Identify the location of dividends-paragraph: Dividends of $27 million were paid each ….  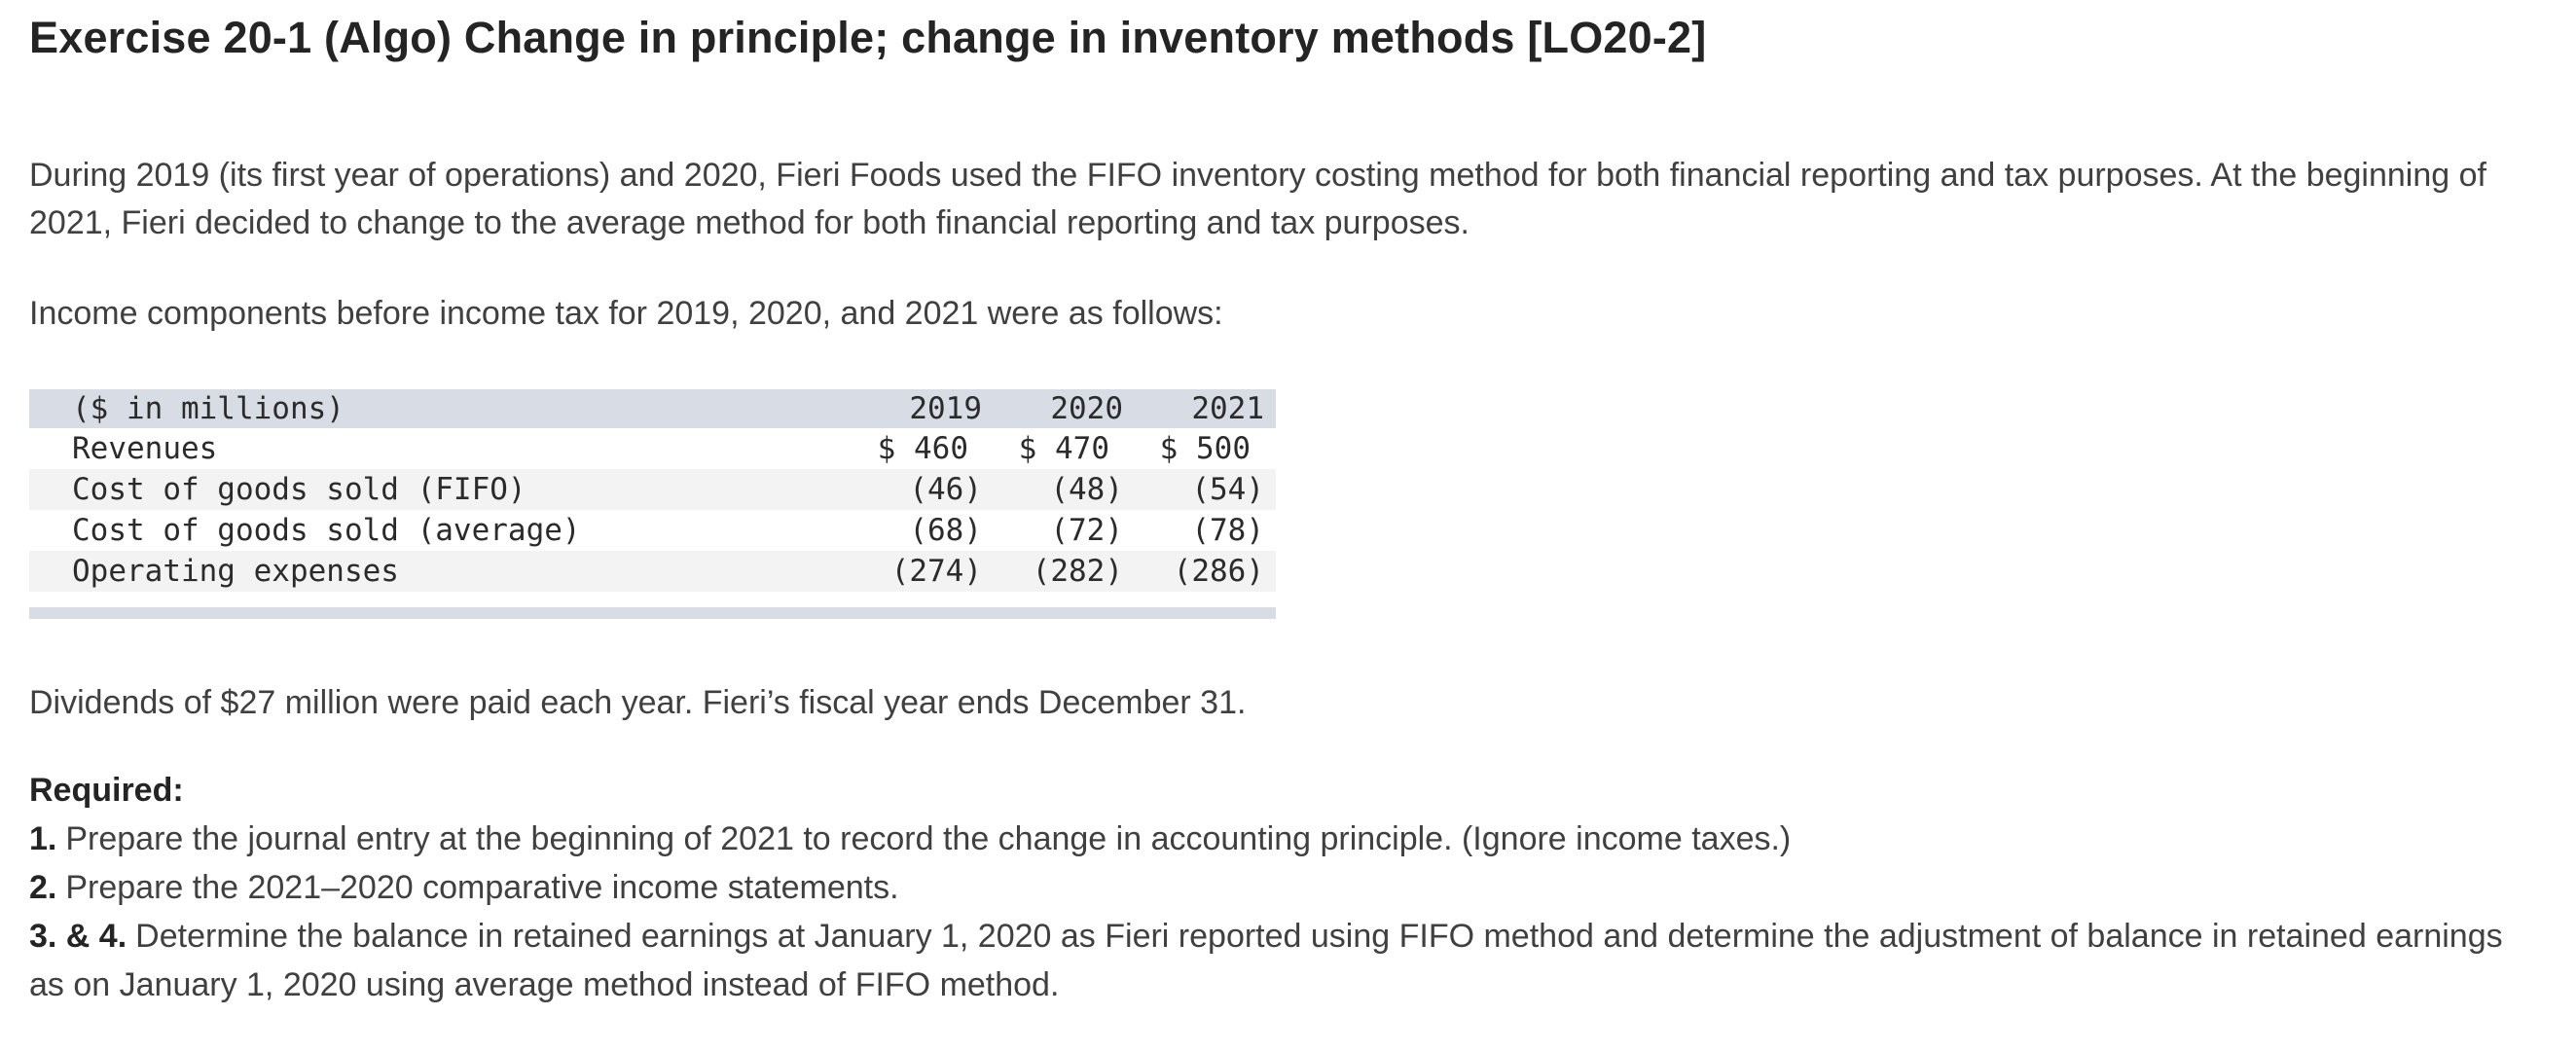
(638, 702).